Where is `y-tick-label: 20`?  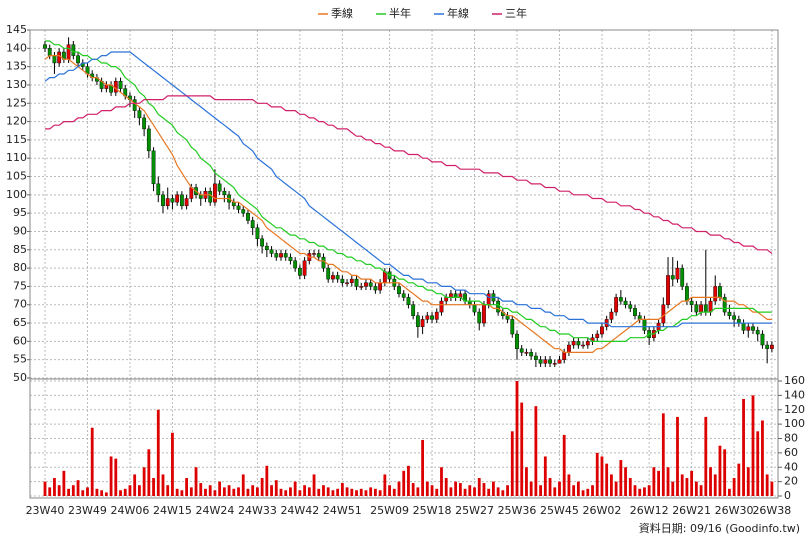 y-tick-label: 20 is located at coordinates (791, 481).